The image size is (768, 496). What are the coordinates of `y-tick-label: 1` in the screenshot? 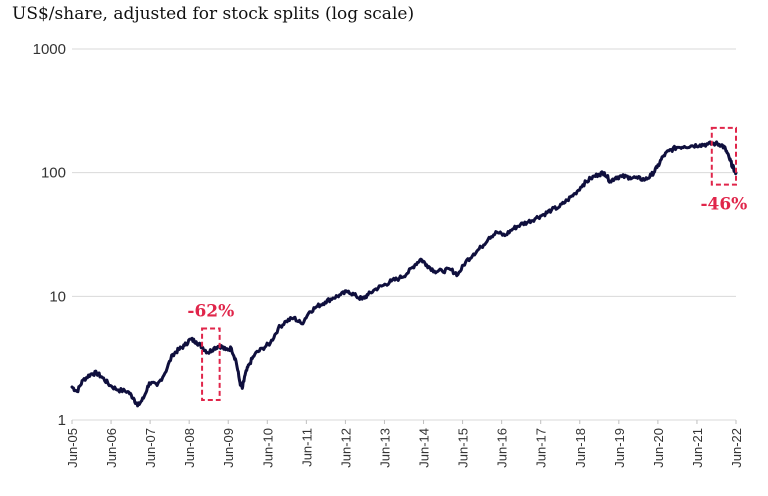 It's located at (62, 420).